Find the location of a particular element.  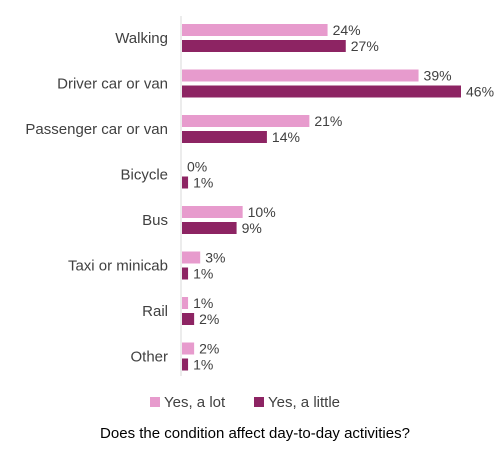

category-label: Bus is located at coordinates (155, 220).